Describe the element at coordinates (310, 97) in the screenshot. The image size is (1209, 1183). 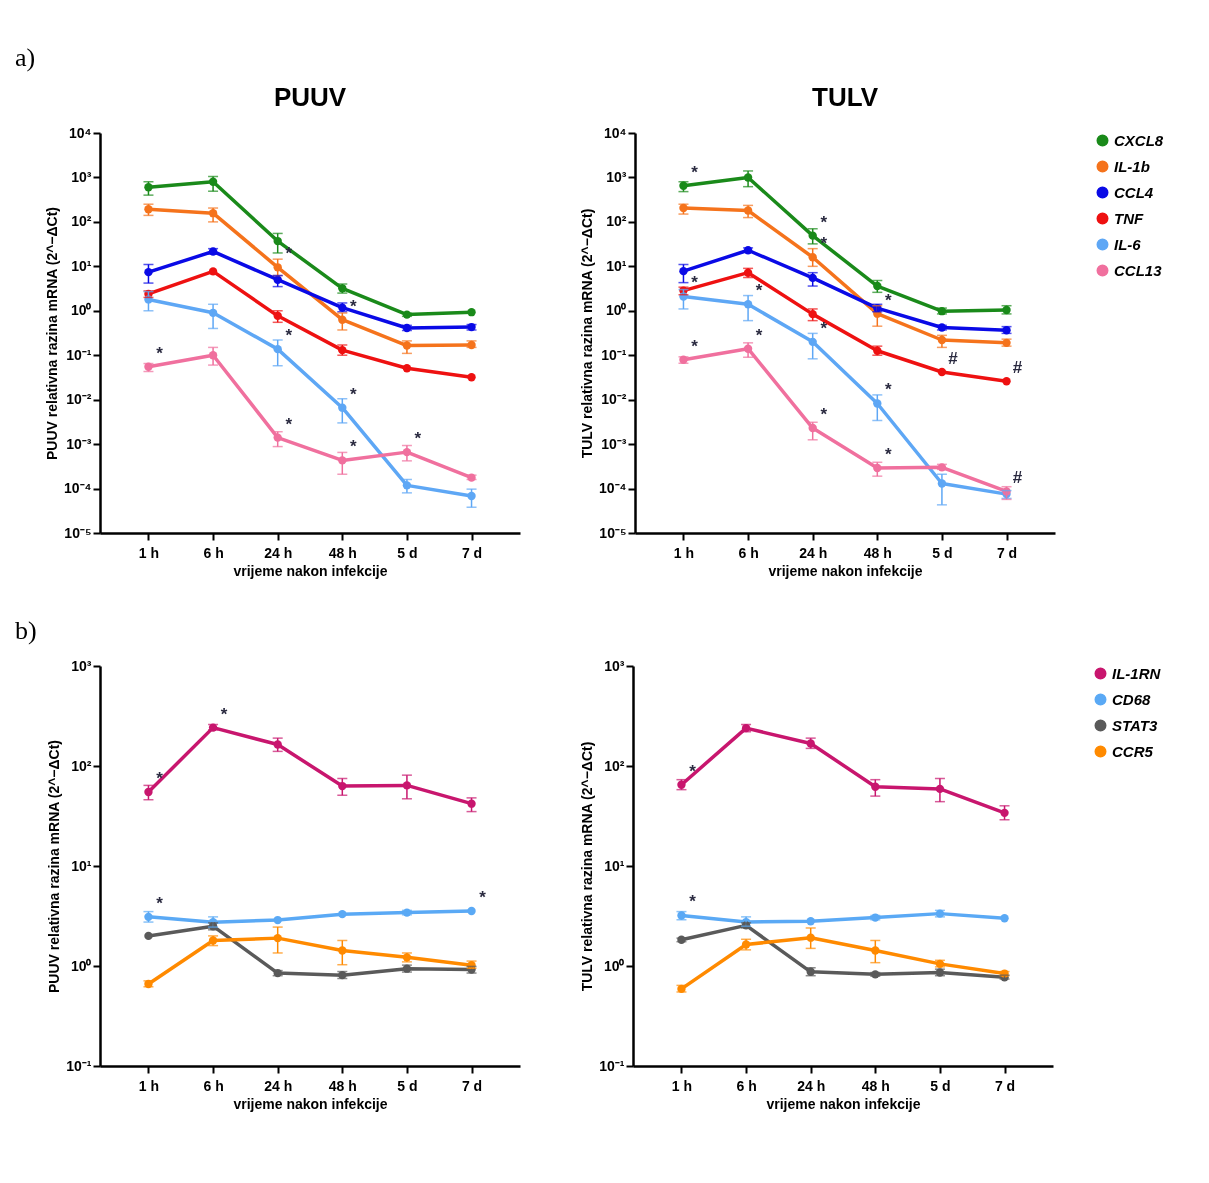
I see `chart-title: PUUV` at that location.